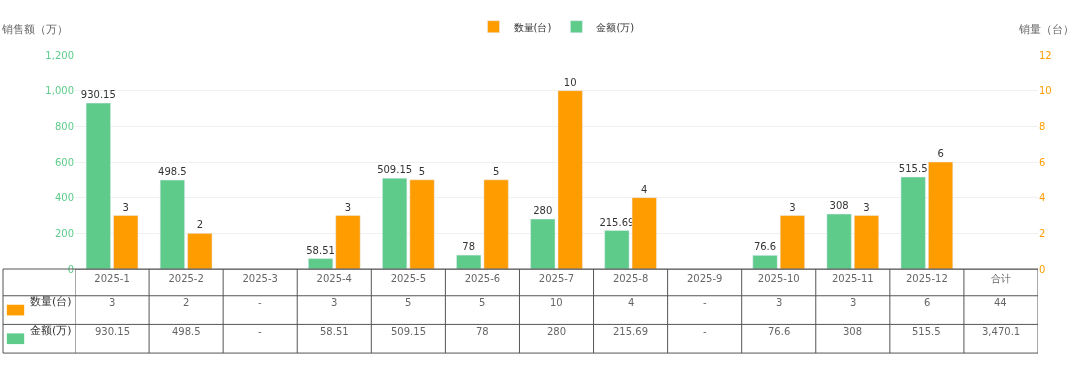 The width and height of the screenshot is (1080, 377). Describe the element at coordinates (556, 302) in the screenshot. I see `data-label: 10` at that location.